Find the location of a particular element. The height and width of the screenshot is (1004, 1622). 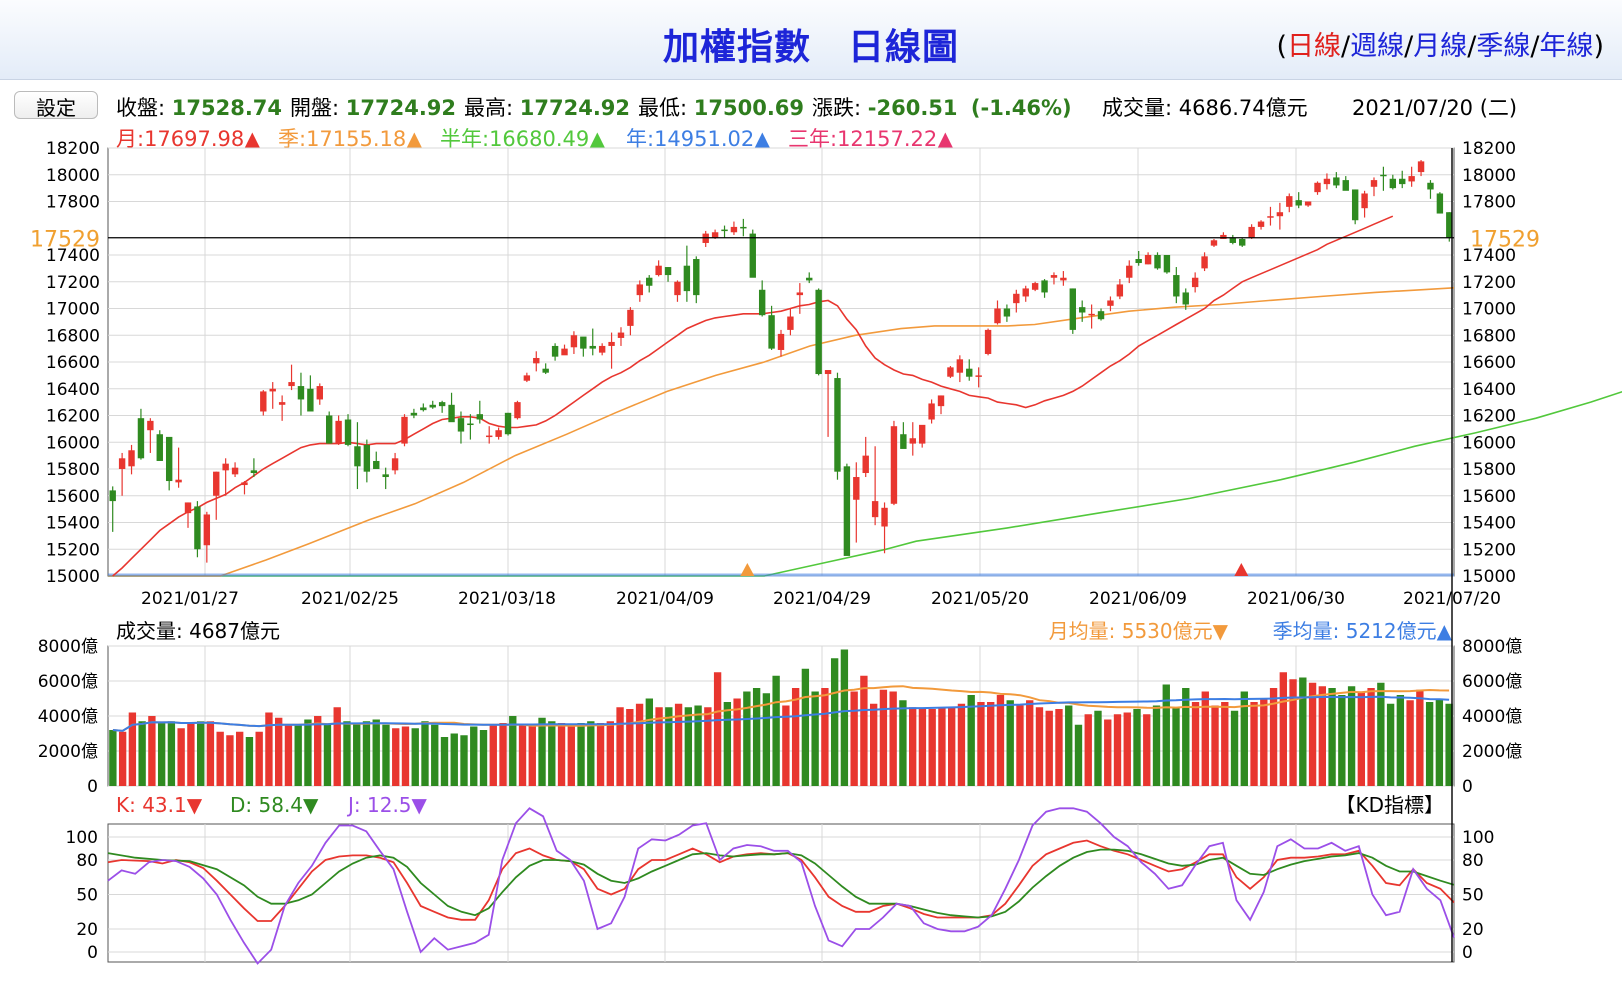

open-value: 17724.92 is located at coordinates (401, 108).